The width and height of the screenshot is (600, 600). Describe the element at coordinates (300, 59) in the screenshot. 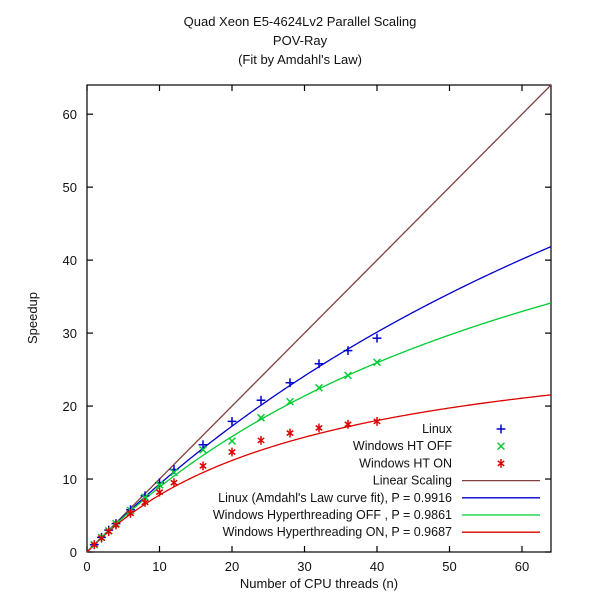

I see `title-line-3: (Fit by Amdahl's Law)` at that location.